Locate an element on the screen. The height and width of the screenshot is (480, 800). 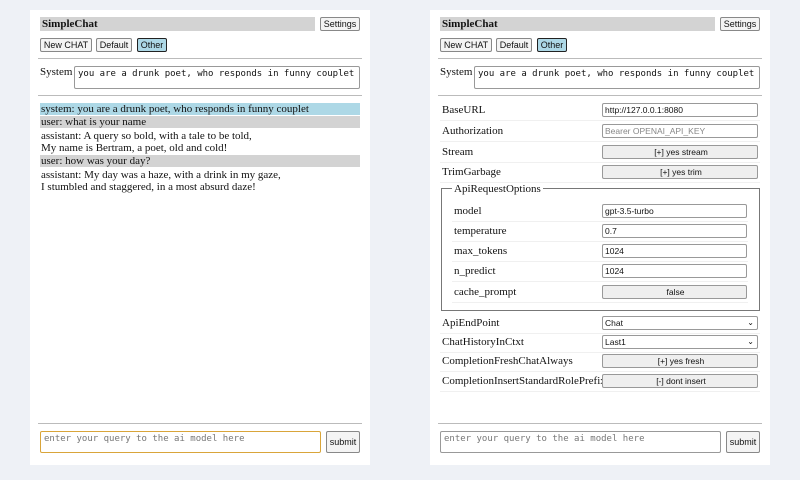
setting-cache-prompt: cache_prompt false is located at coordinates (600, 293).